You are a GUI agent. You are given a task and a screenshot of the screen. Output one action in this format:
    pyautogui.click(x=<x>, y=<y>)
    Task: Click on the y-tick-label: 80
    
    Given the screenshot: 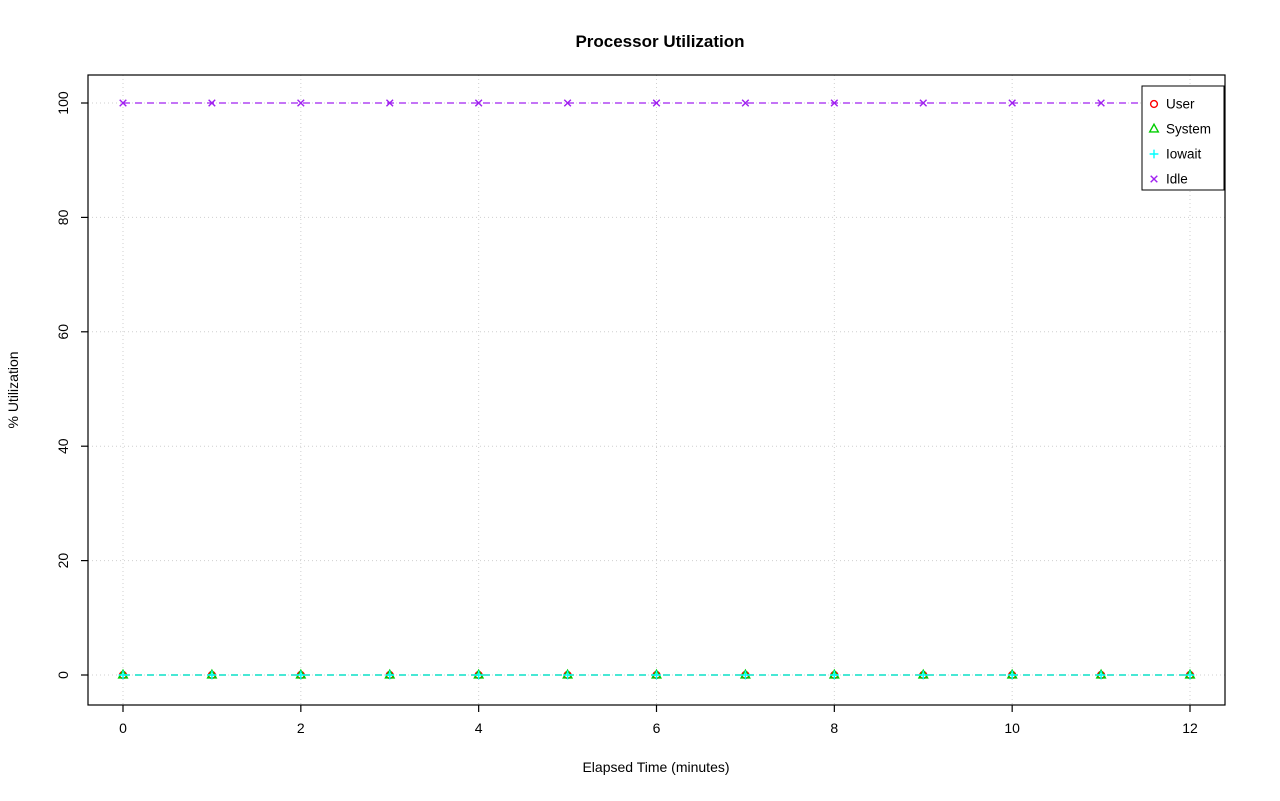 What is the action you would take?
    pyautogui.click(x=63, y=217)
    